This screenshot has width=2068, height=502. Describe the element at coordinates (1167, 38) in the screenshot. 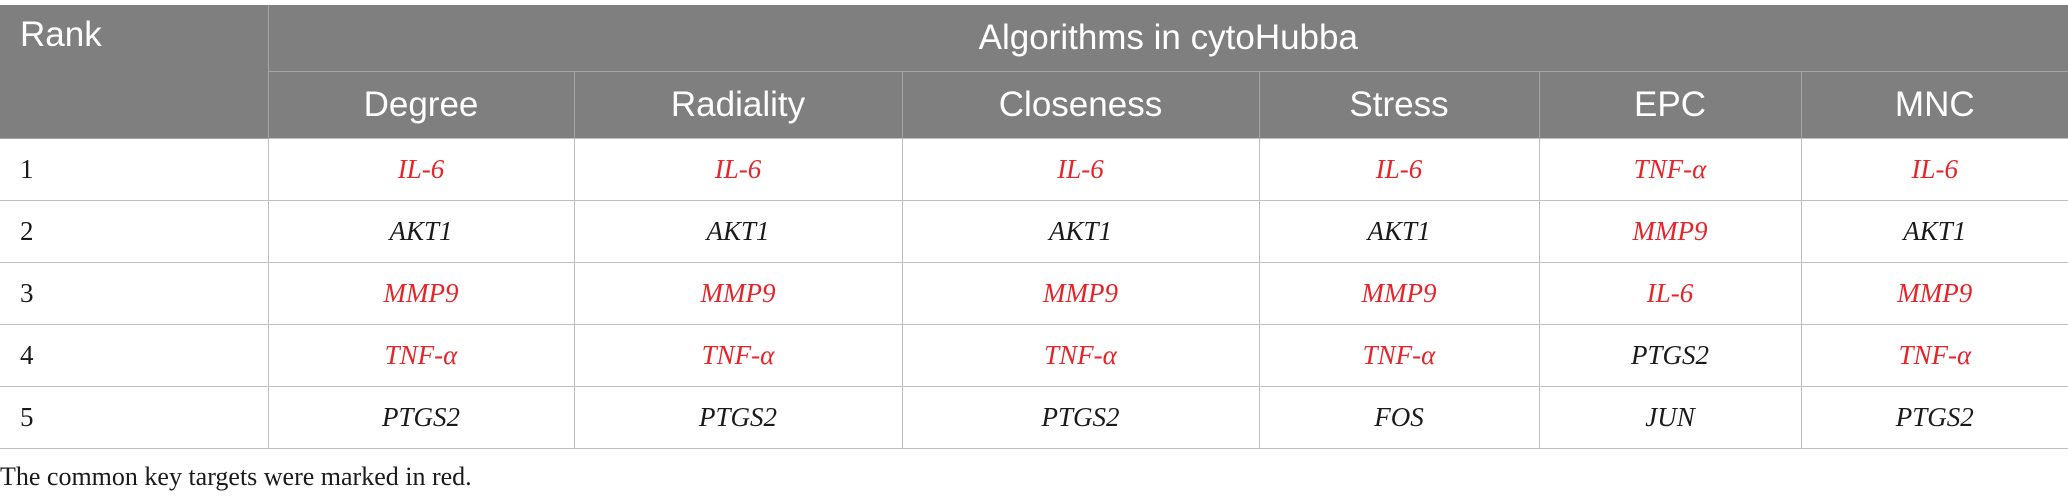

I see `algorithms-group-header: Algorithms in cytoHubba` at that location.